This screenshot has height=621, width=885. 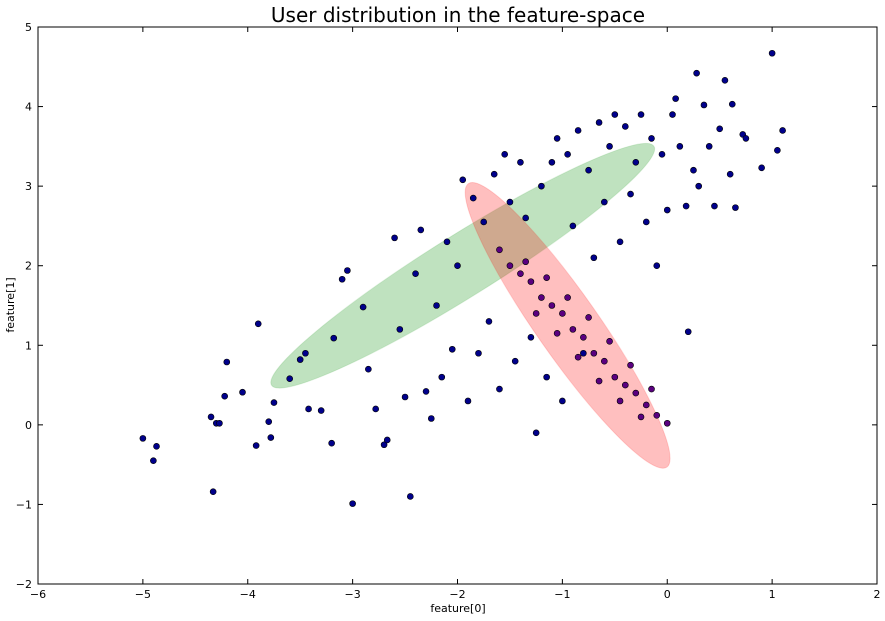 I want to click on x-tick-label: 0, so click(x=667, y=594).